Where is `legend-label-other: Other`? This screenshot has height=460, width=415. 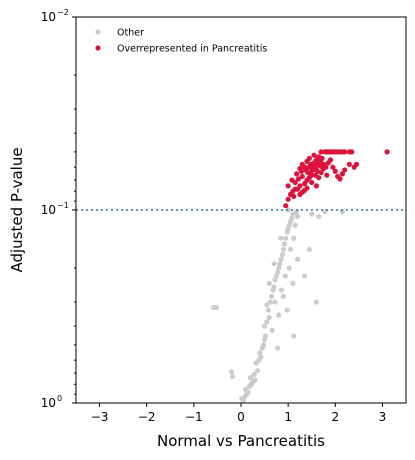
legend-label-other: Other is located at coordinates (130, 33).